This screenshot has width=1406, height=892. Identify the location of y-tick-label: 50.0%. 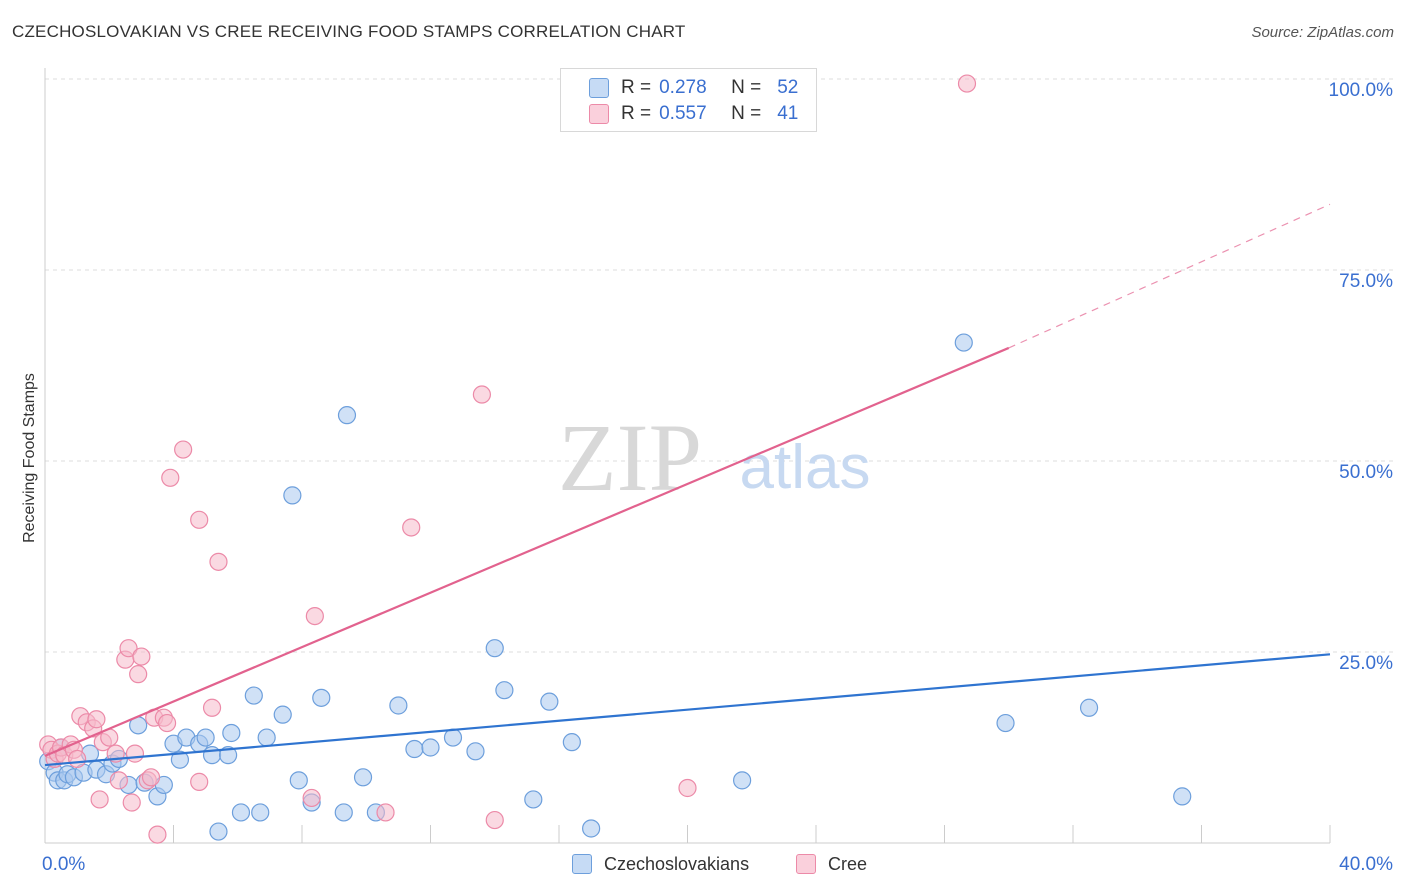
(1366, 472).